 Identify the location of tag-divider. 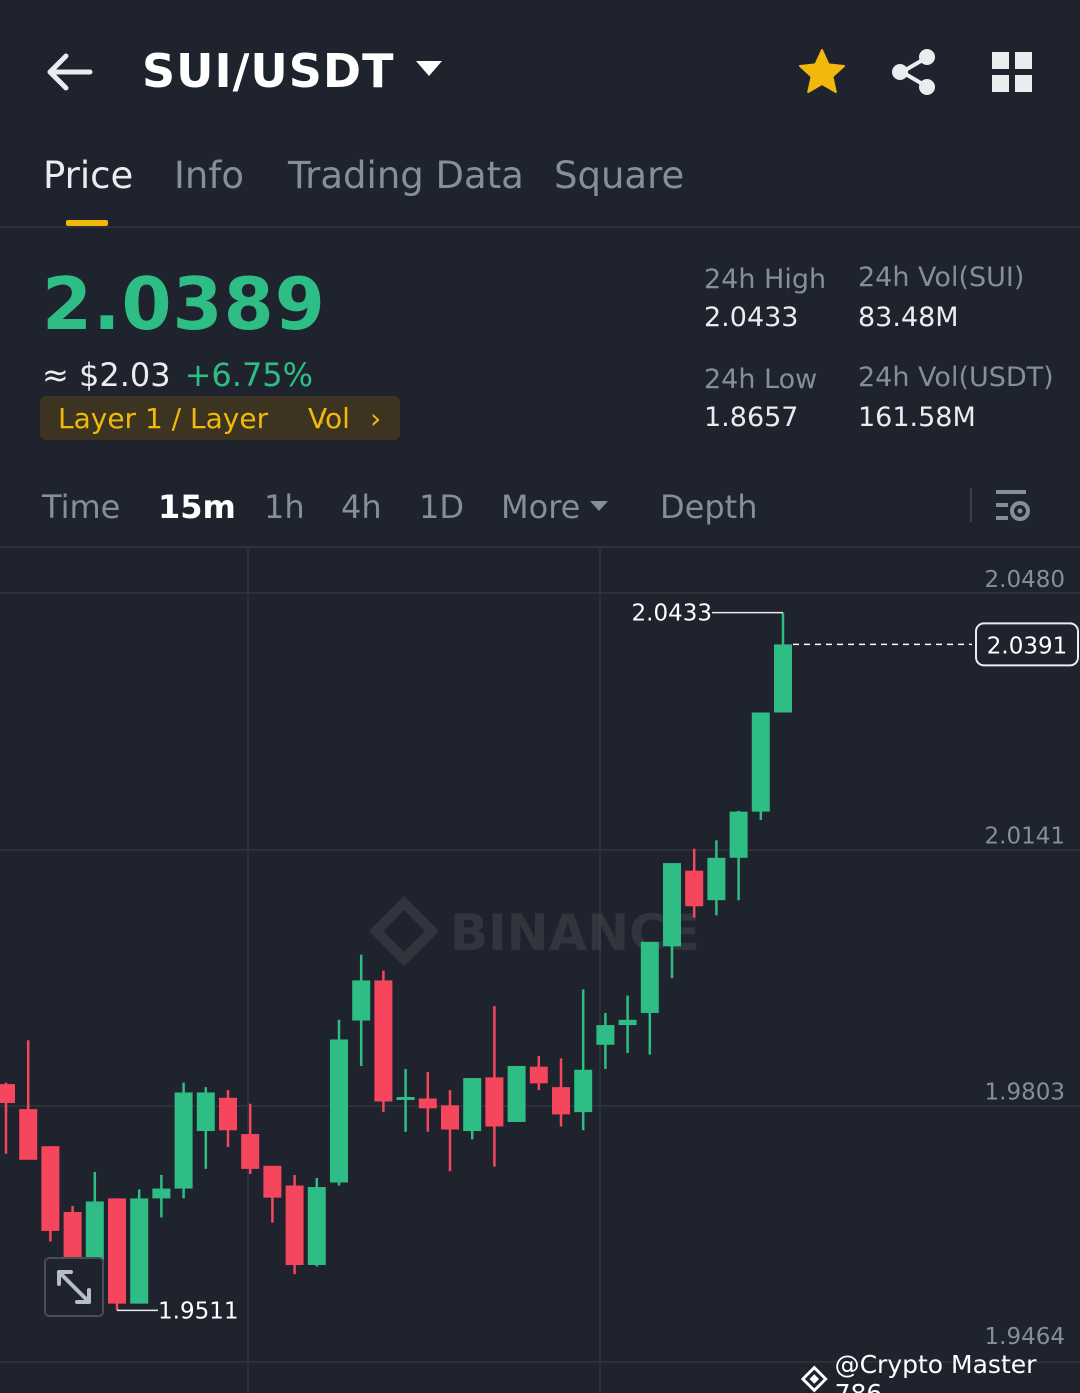
(322, 418).